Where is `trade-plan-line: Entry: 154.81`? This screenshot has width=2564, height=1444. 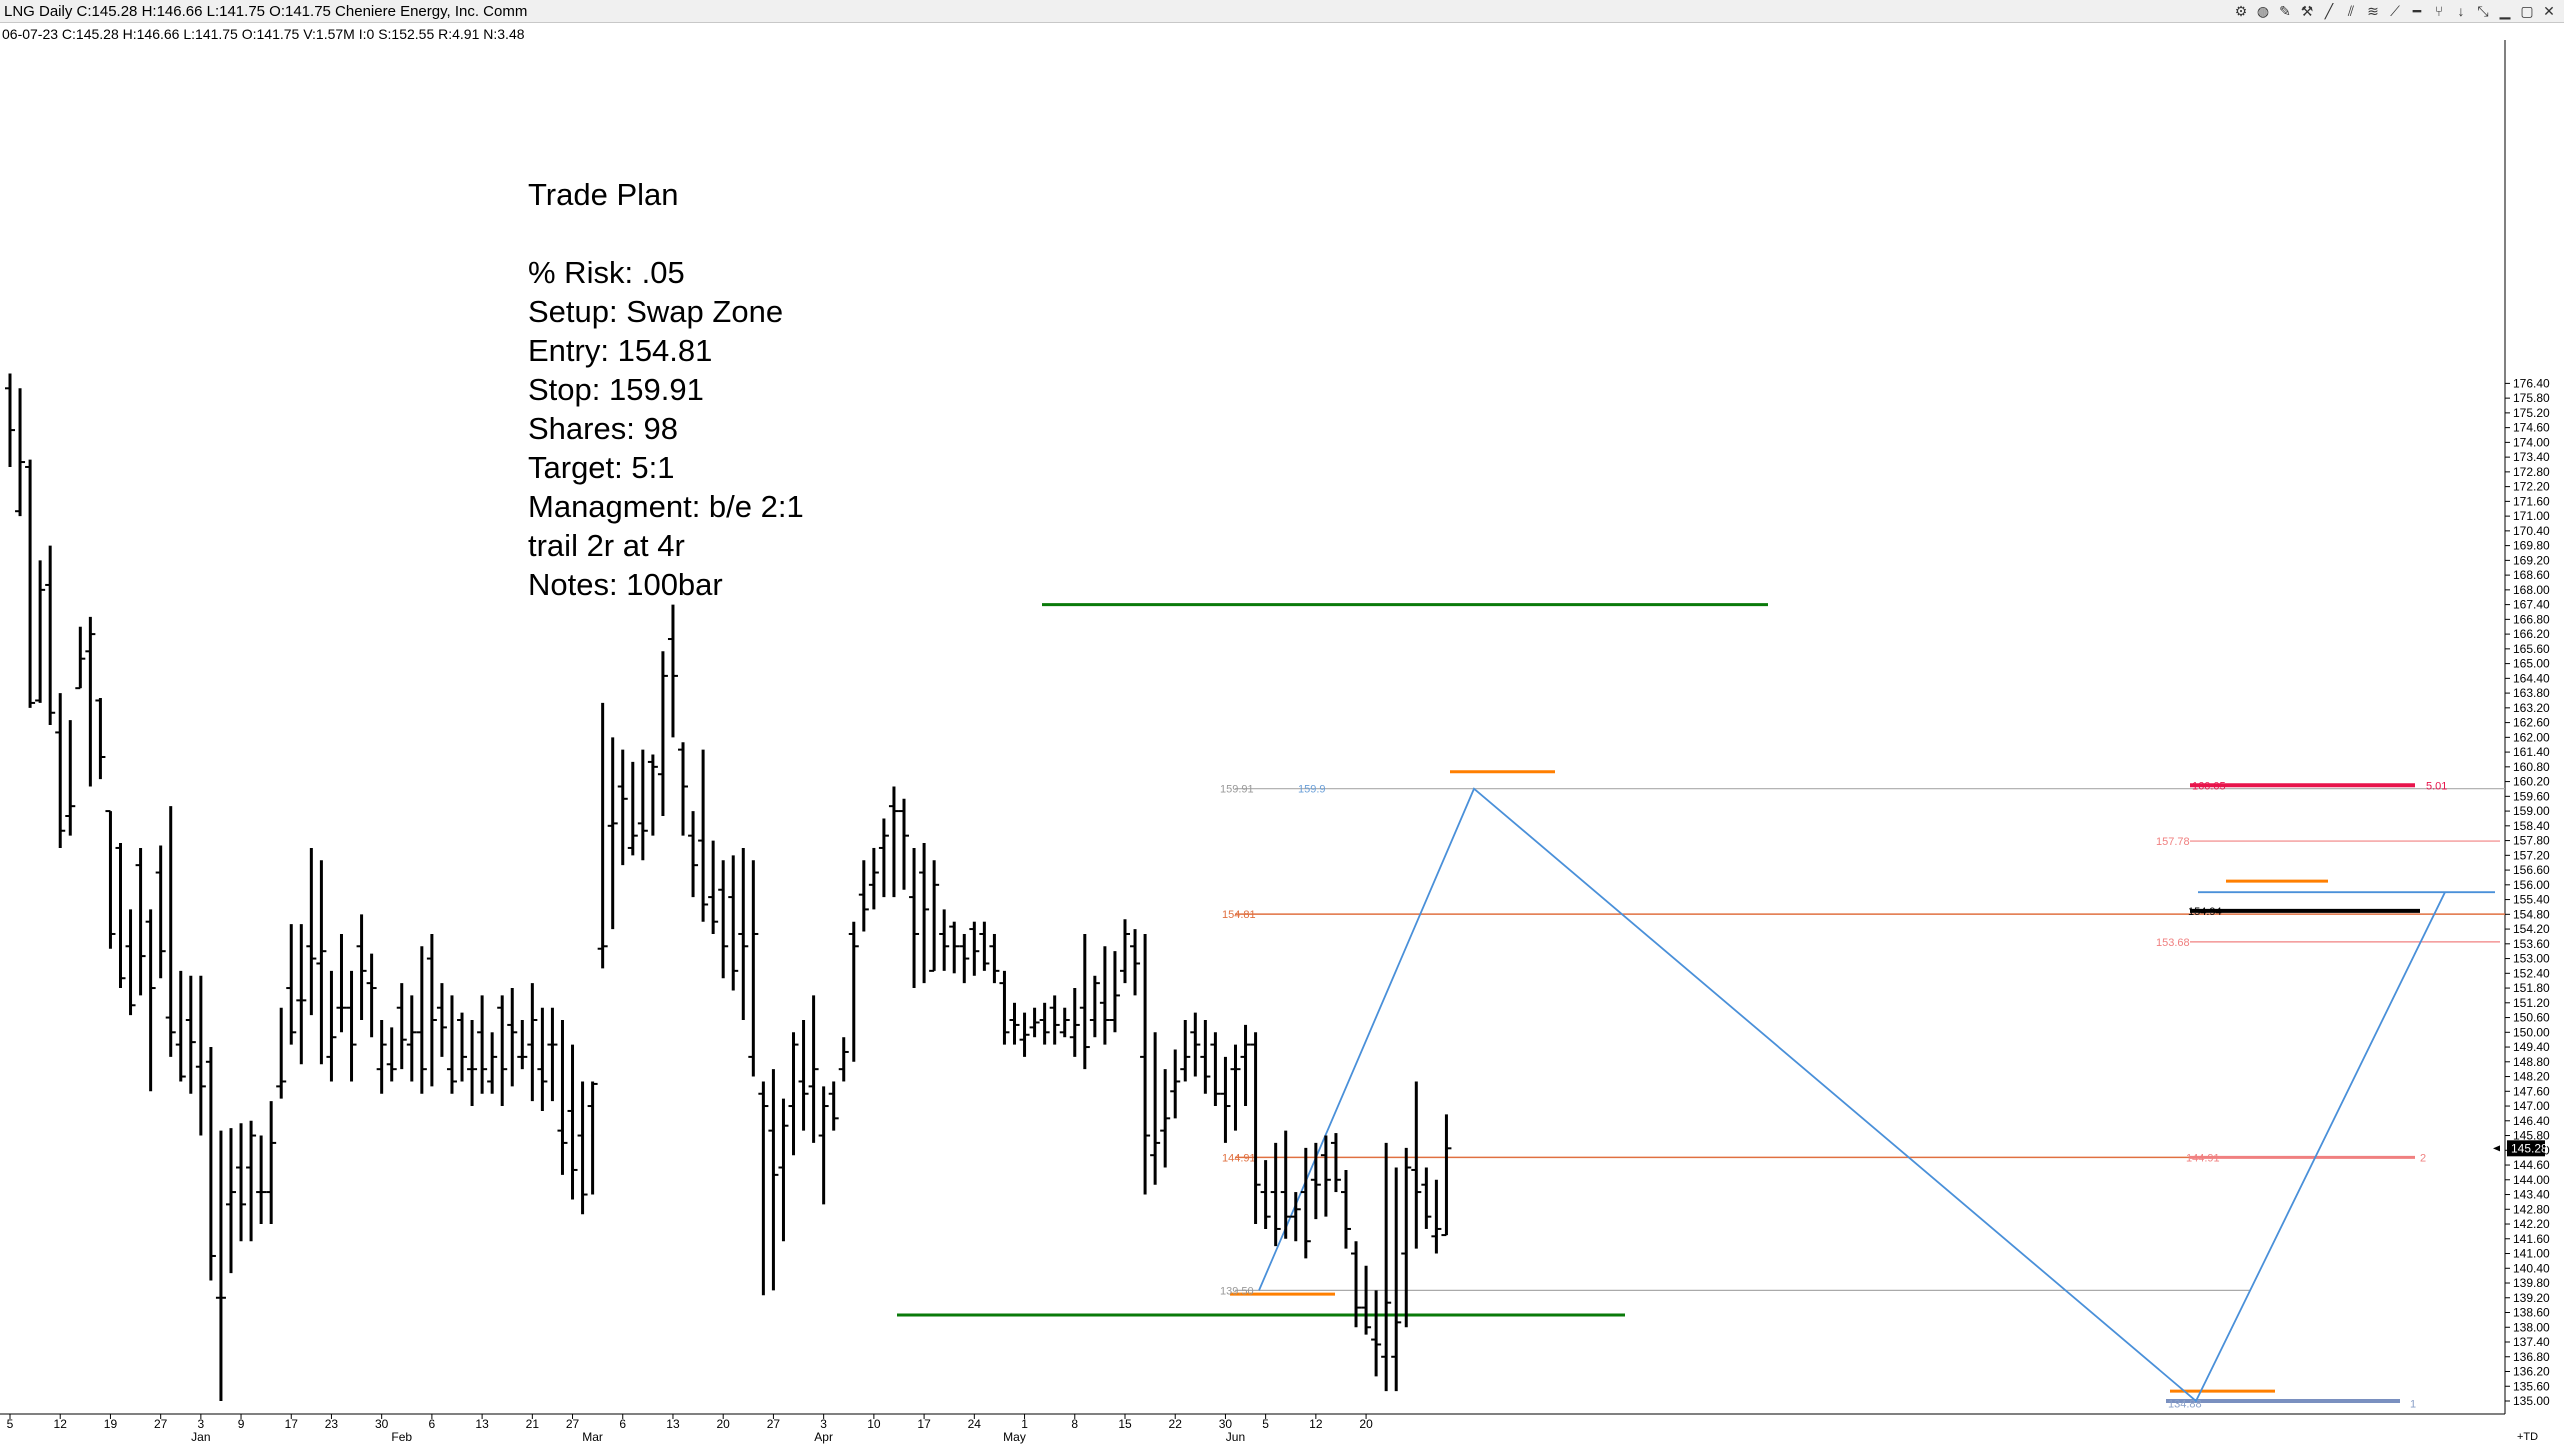
trade-plan-line: Entry: 154.81 is located at coordinates (620, 350).